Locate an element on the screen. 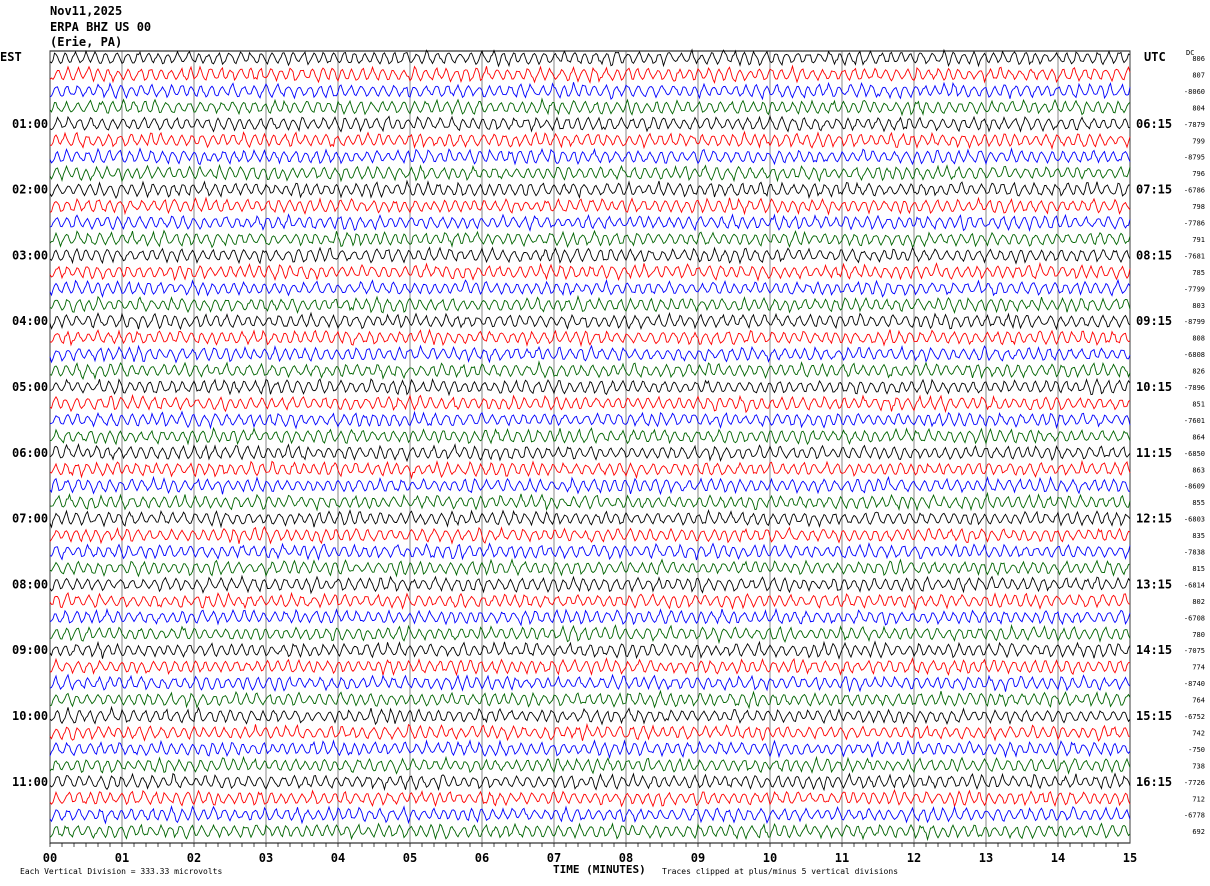 The height and width of the screenshot is (886, 1210). dc-offset-label: 785 is located at coordinates (1198, 273).